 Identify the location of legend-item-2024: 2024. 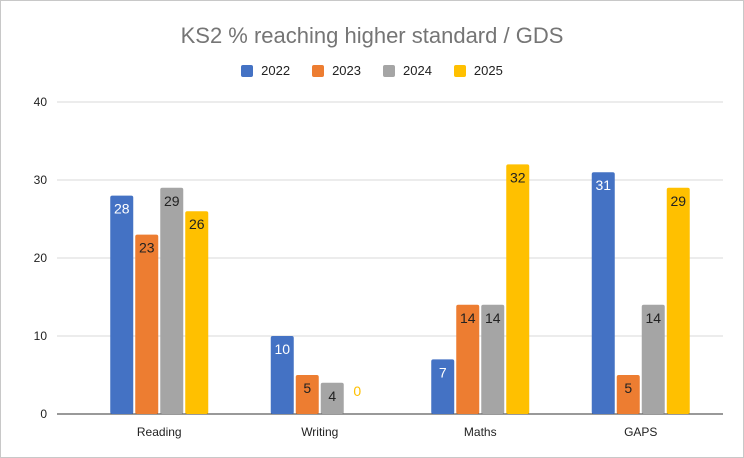
(407, 70).